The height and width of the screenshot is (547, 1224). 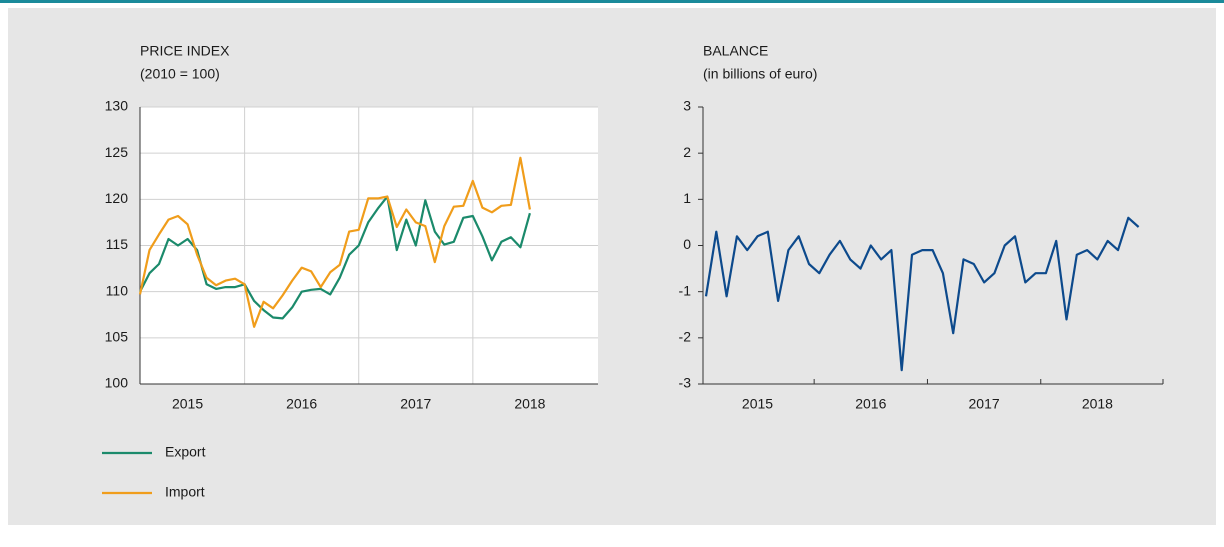 I want to click on legend-label: Export, so click(x=185, y=452).